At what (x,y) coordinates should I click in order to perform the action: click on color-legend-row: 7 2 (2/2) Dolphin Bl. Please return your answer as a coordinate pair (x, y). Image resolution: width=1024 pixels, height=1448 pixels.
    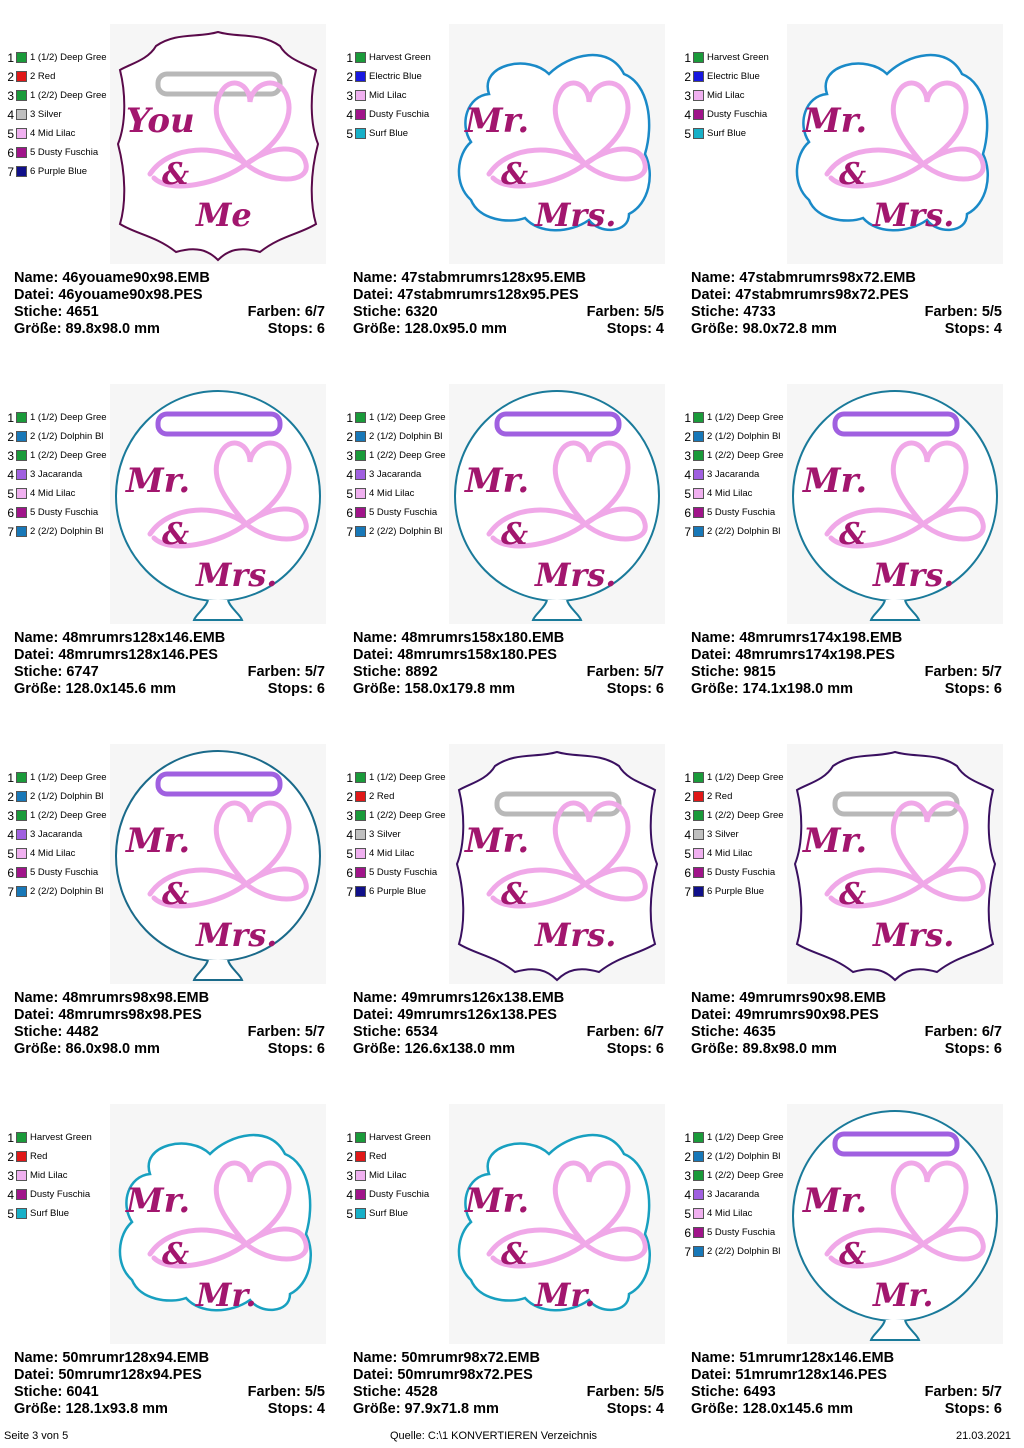
    Looking at the image, I should click on (740, 531).